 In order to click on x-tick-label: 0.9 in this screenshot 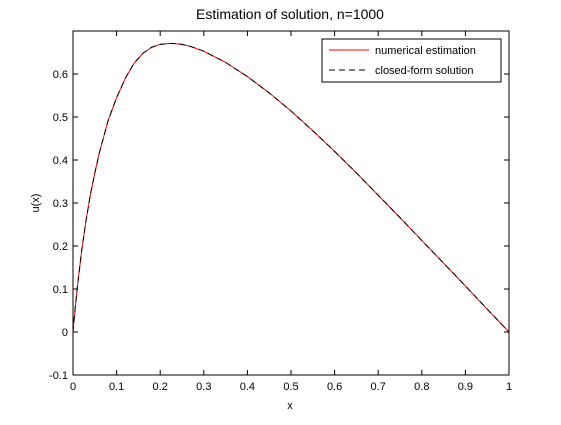, I will do `click(465, 387)`.